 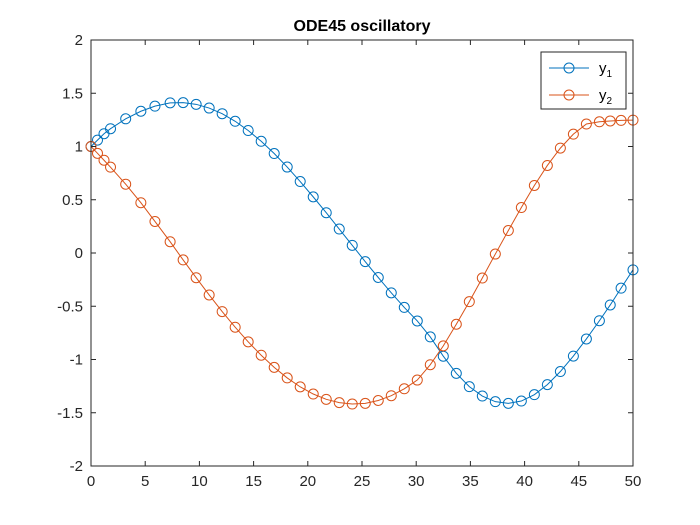 I want to click on y-tick-label: 0, so click(x=79, y=253).